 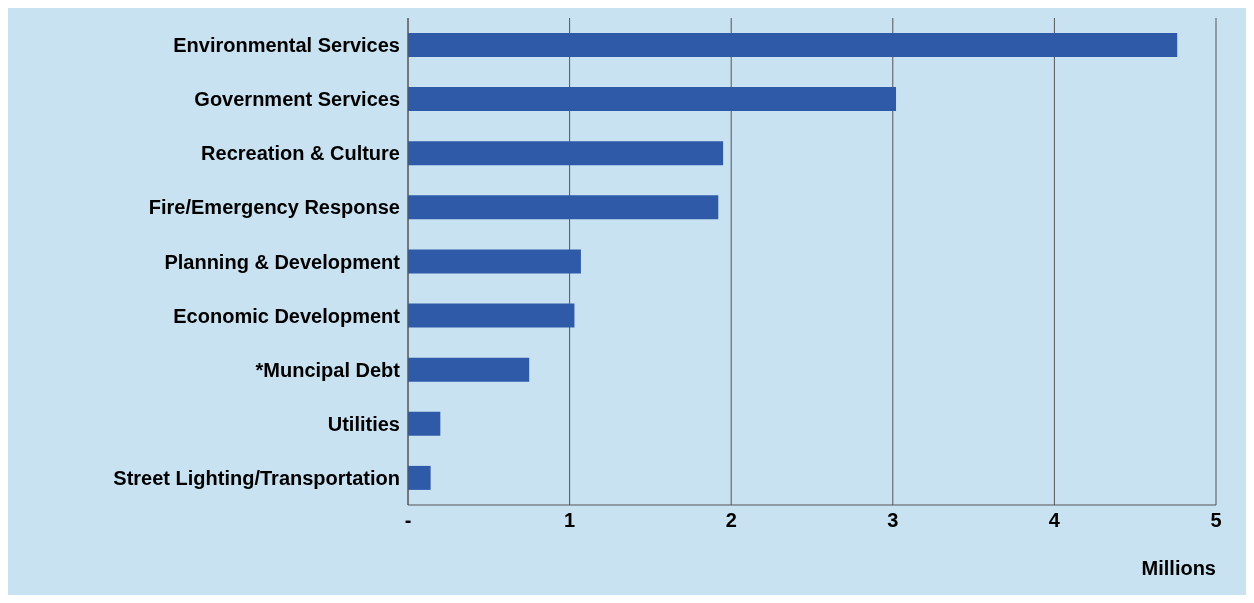 I want to click on y-tick-label: Economic Development, so click(x=287, y=315).